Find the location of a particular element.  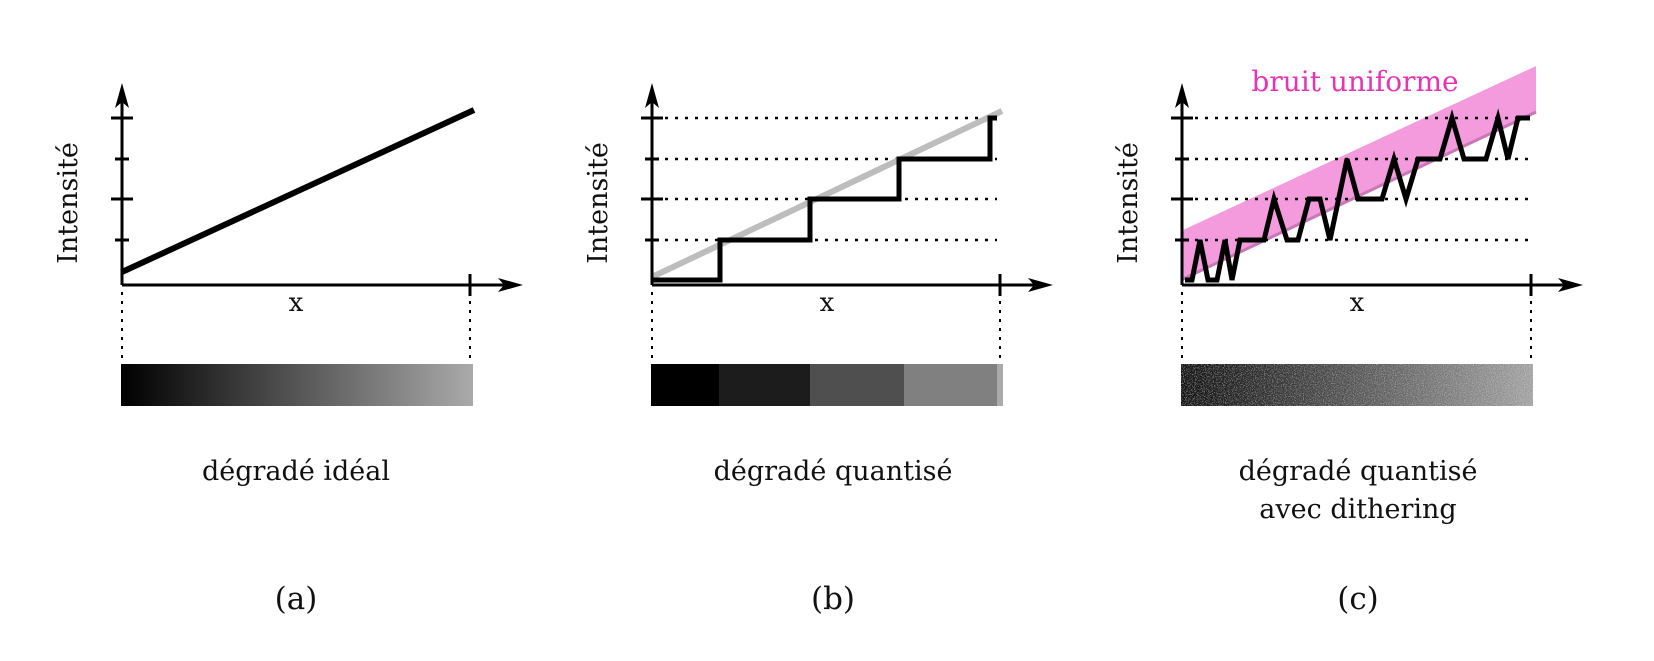

panel-label: (a) is located at coordinates (296, 599).